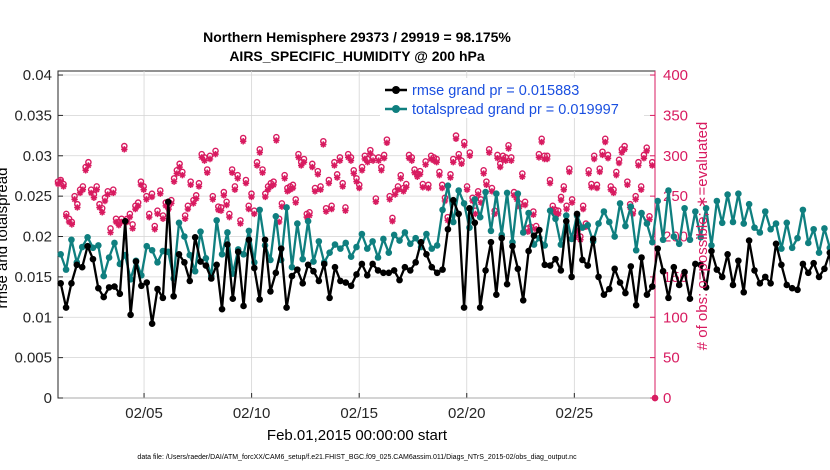  I want to click on y-tick-label-left: 0.01, so click(37, 317).